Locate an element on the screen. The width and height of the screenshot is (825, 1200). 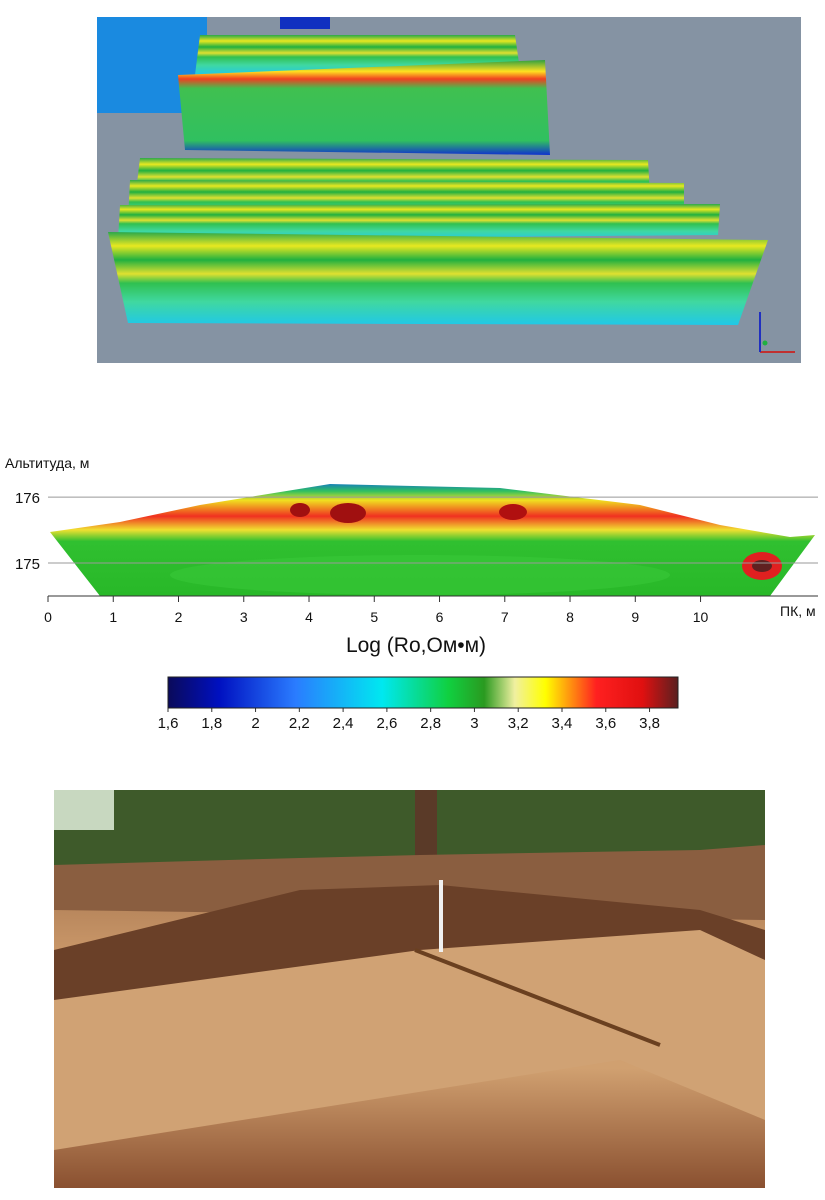
y-tick-label: 175 is located at coordinates (27, 564).